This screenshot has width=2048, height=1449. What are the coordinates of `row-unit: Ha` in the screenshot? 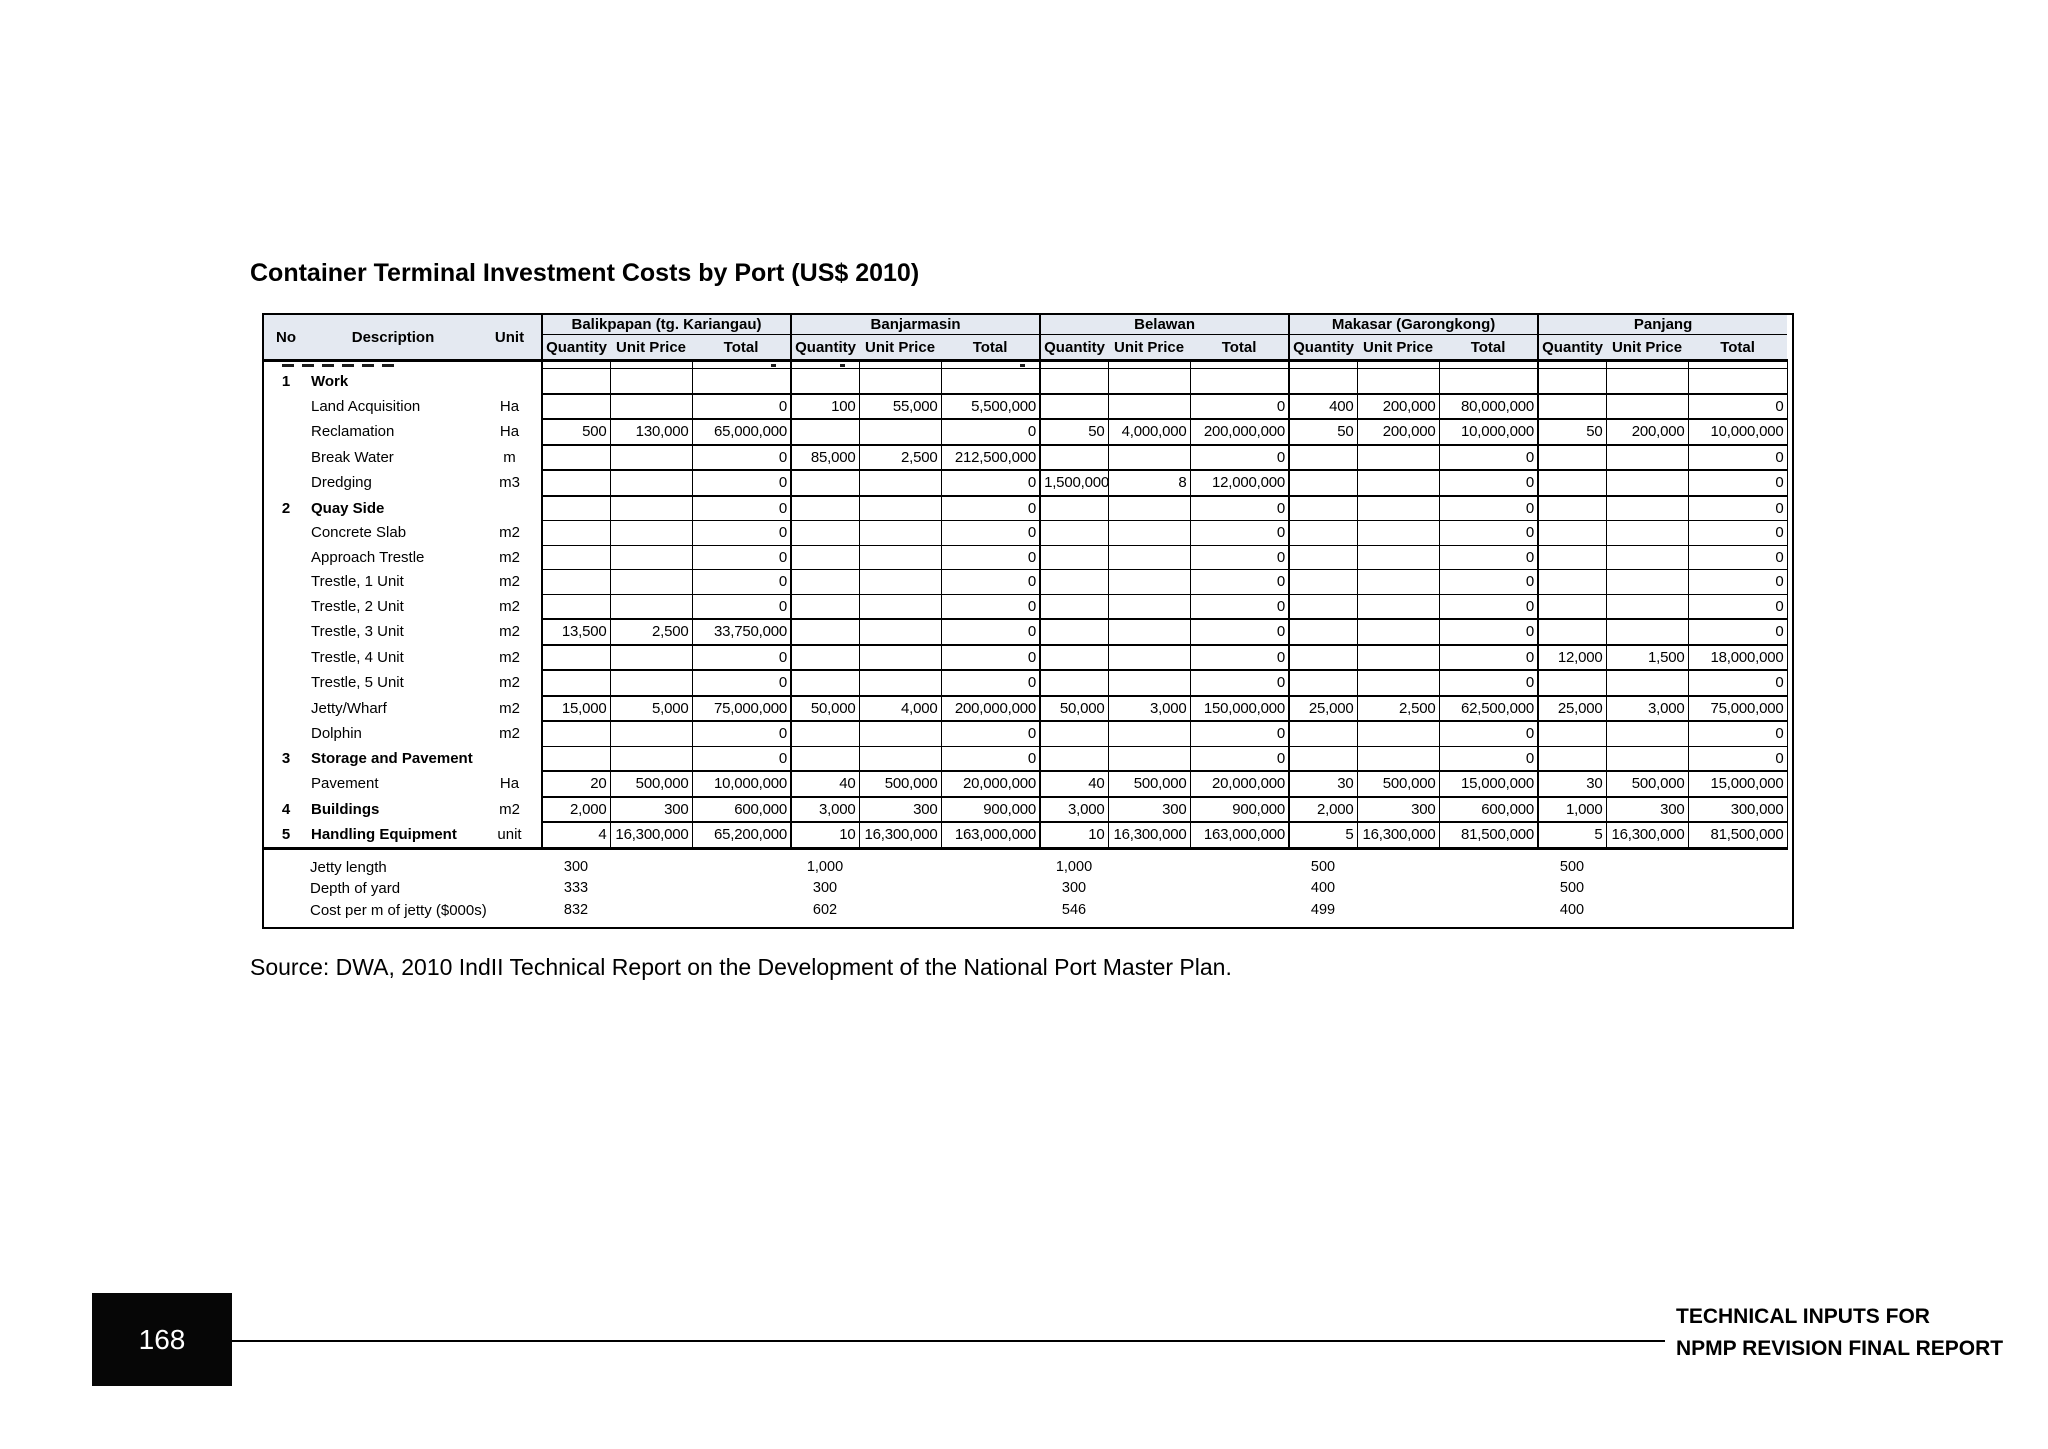 It's located at (509, 432).